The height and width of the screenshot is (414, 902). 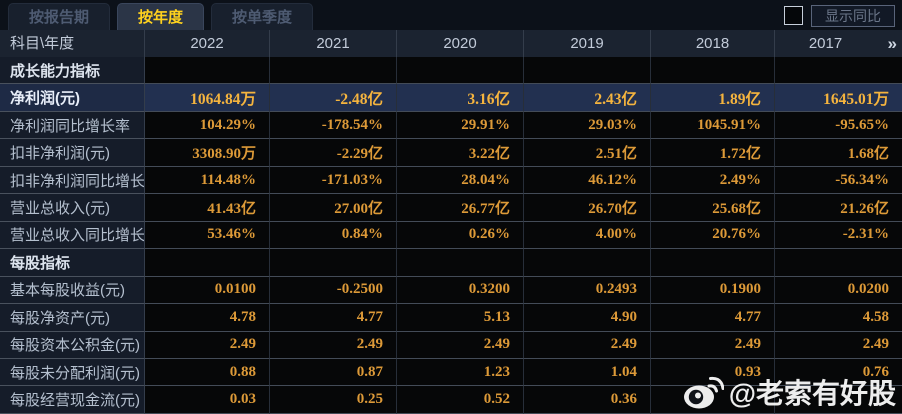 I want to click on value-cell: 114.48%, so click(x=207, y=180).